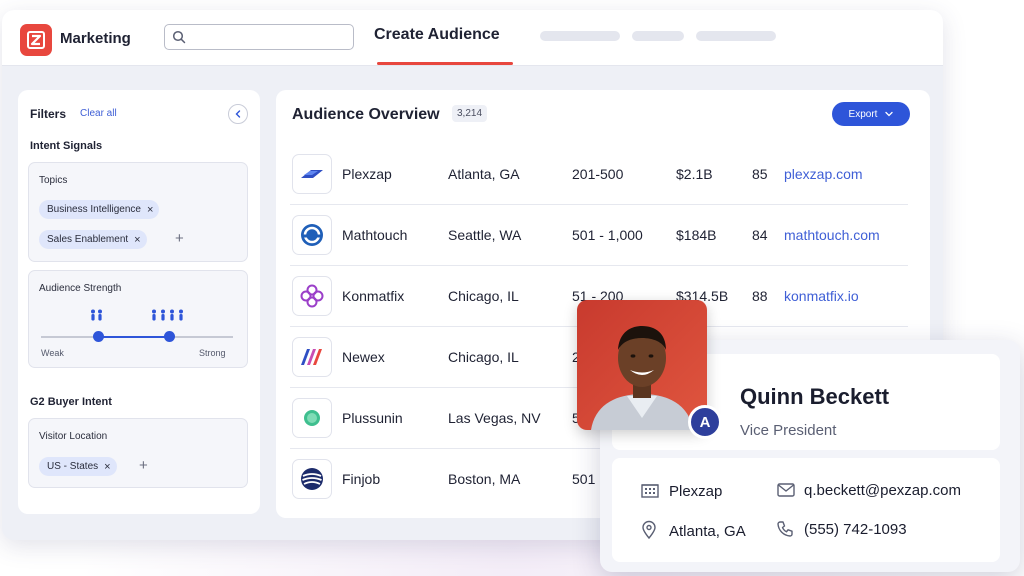 The width and height of the screenshot is (1024, 576). What do you see at coordinates (361, 479) in the screenshot?
I see `company-name: Finjob` at bounding box center [361, 479].